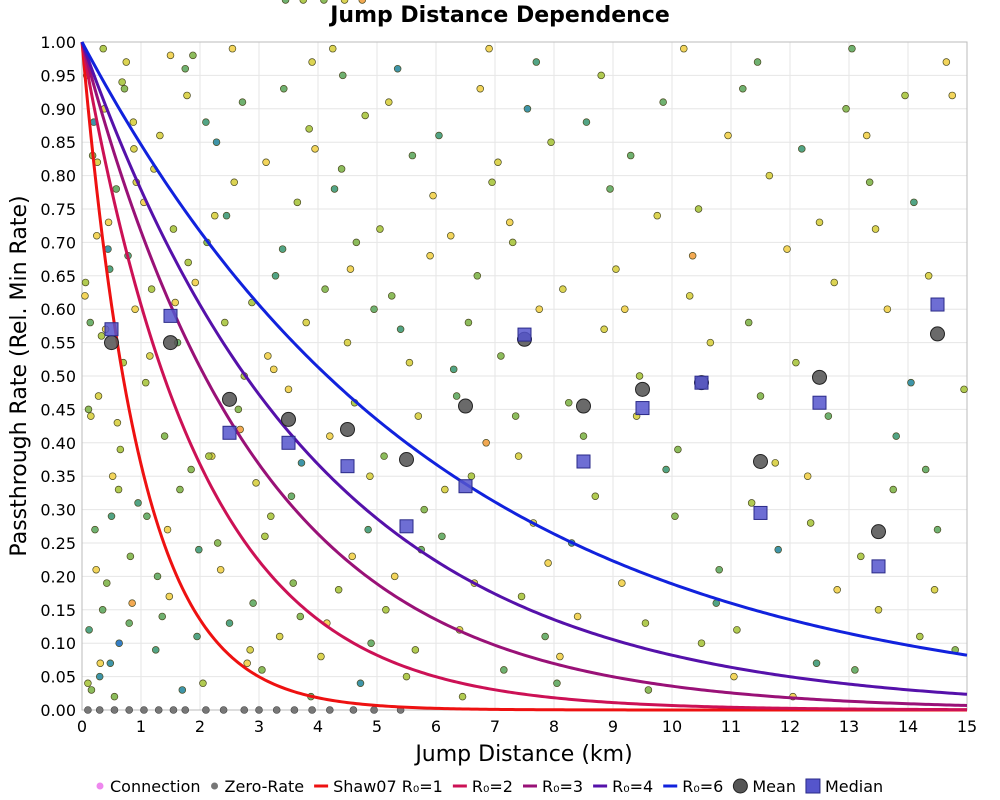 The height and width of the screenshot is (800, 1000). I want to click on y-tick-label: 0.45, so click(58, 409).